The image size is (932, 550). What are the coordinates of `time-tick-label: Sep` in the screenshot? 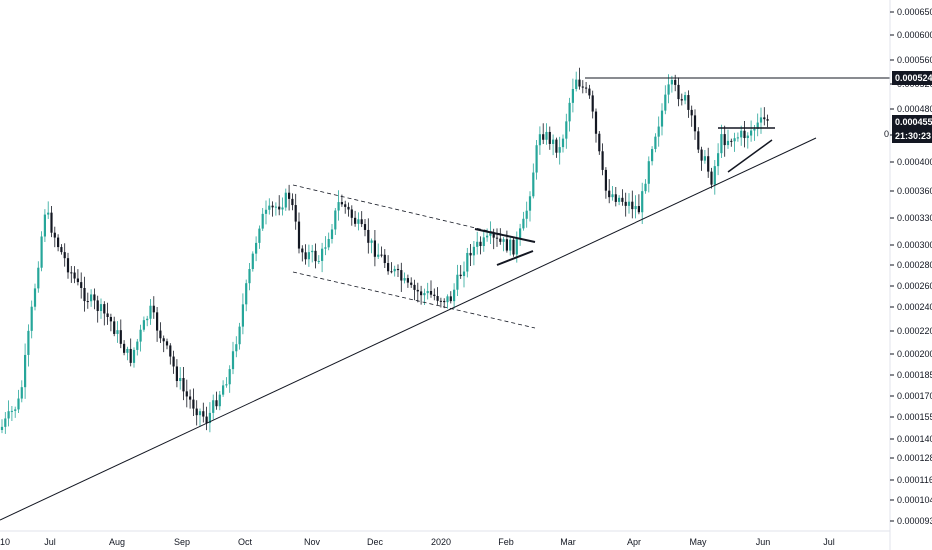 It's located at (182, 542).